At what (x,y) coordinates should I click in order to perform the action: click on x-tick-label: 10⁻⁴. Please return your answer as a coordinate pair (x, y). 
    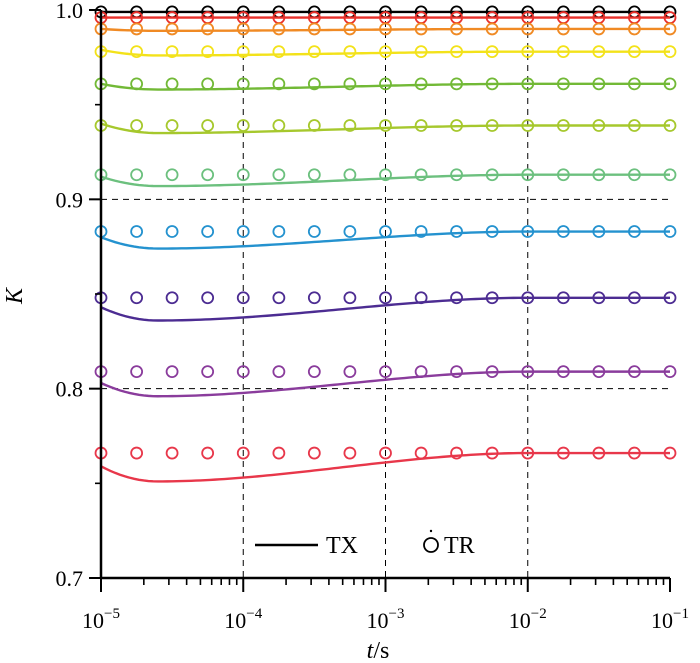
    Looking at the image, I should click on (243, 619).